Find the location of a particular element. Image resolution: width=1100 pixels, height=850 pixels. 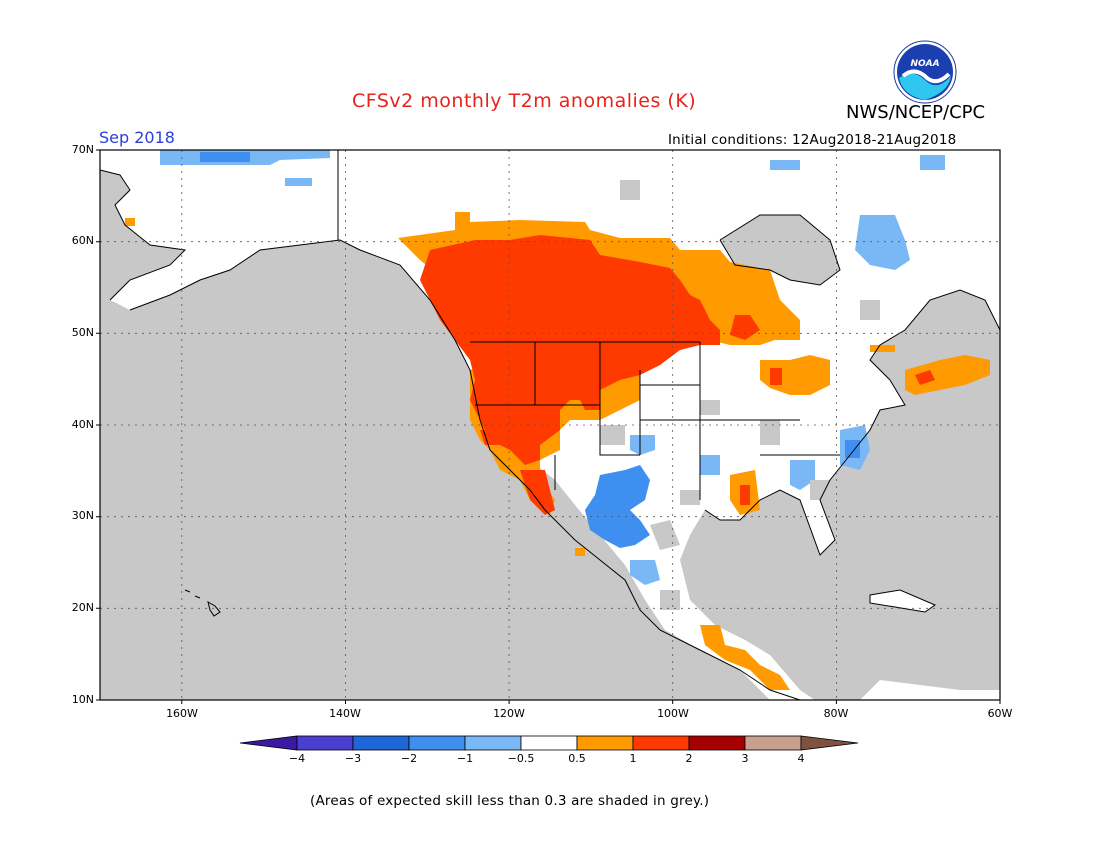

colorbar-tick-label: 3 is located at coordinates (745, 758).